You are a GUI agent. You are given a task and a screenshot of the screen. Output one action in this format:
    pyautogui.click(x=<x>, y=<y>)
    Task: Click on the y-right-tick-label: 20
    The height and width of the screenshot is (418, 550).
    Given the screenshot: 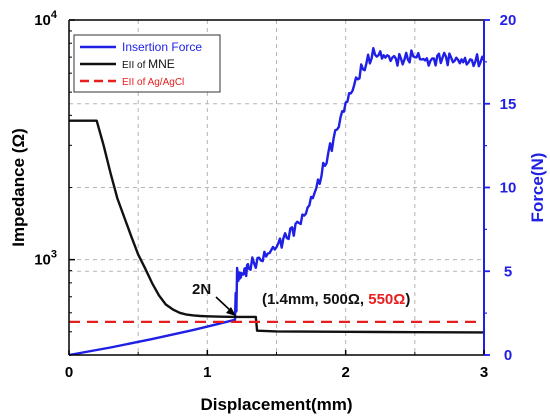 What is the action you would take?
    pyautogui.click(x=508, y=20)
    